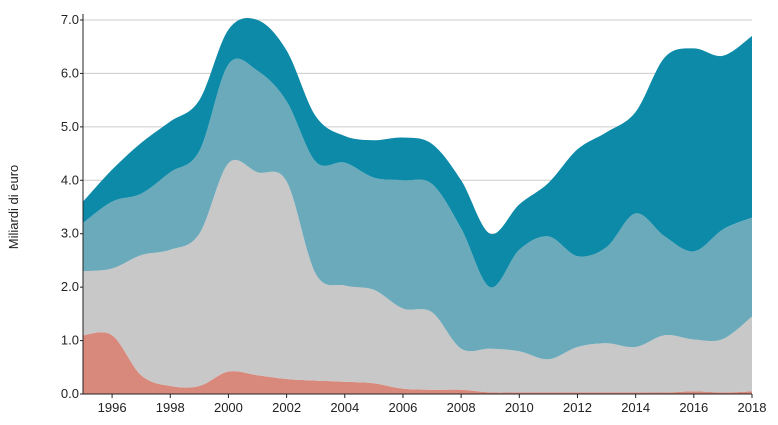 Image resolution: width=778 pixels, height=425 pixels. What do you see at coordinates (70, 340) in the screenshot?
I see `y-tick-label-1: 1.0` at bounding box center [70, 340].